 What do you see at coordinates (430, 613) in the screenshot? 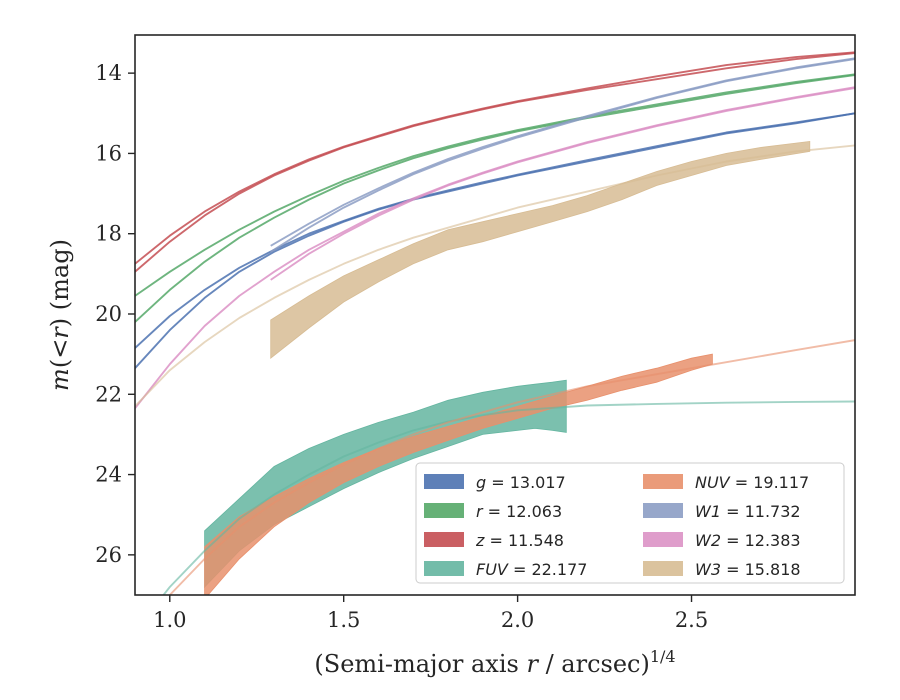
I see `x-axis: 1.0 1.5 2.0 2.5` at bounding box center [430, 613].